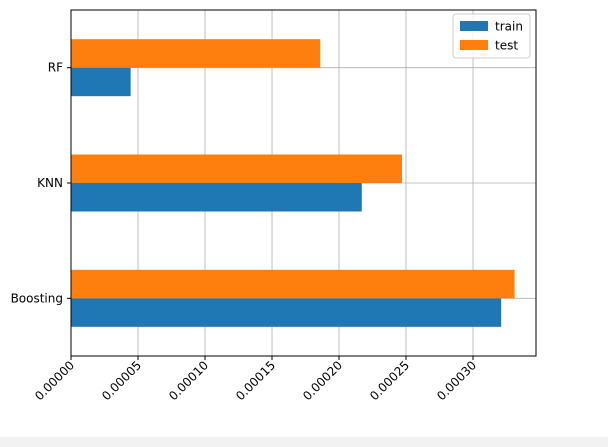 The width and height of the screenshot is (608, 447). I want to click on bar-train-rf, so click(101, 82).